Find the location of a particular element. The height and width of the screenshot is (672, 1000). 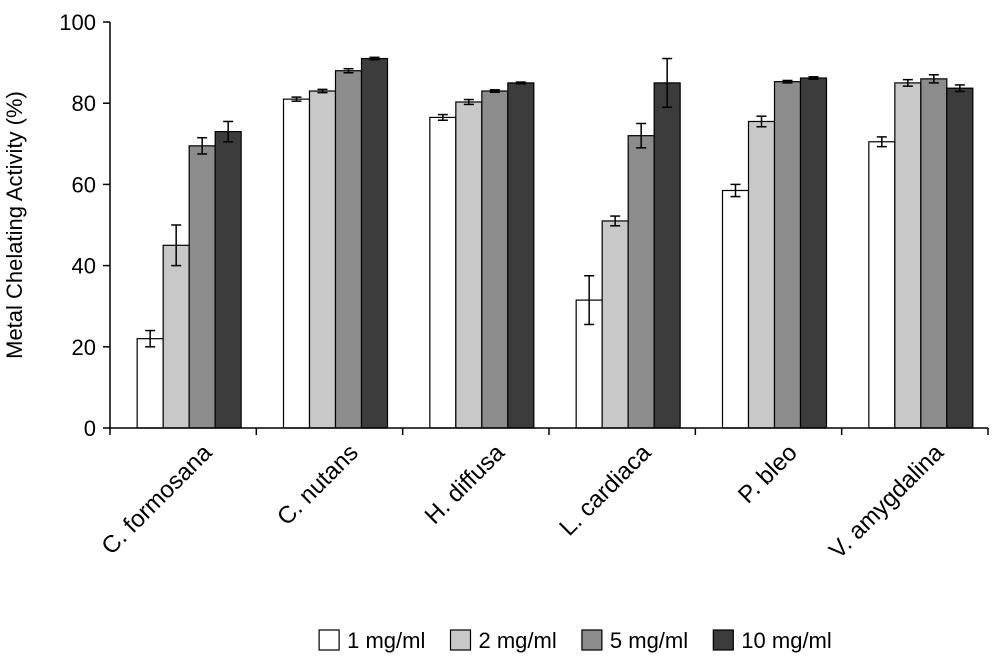

y-tick-label-0: 0 is located at coordinates (90, 428).